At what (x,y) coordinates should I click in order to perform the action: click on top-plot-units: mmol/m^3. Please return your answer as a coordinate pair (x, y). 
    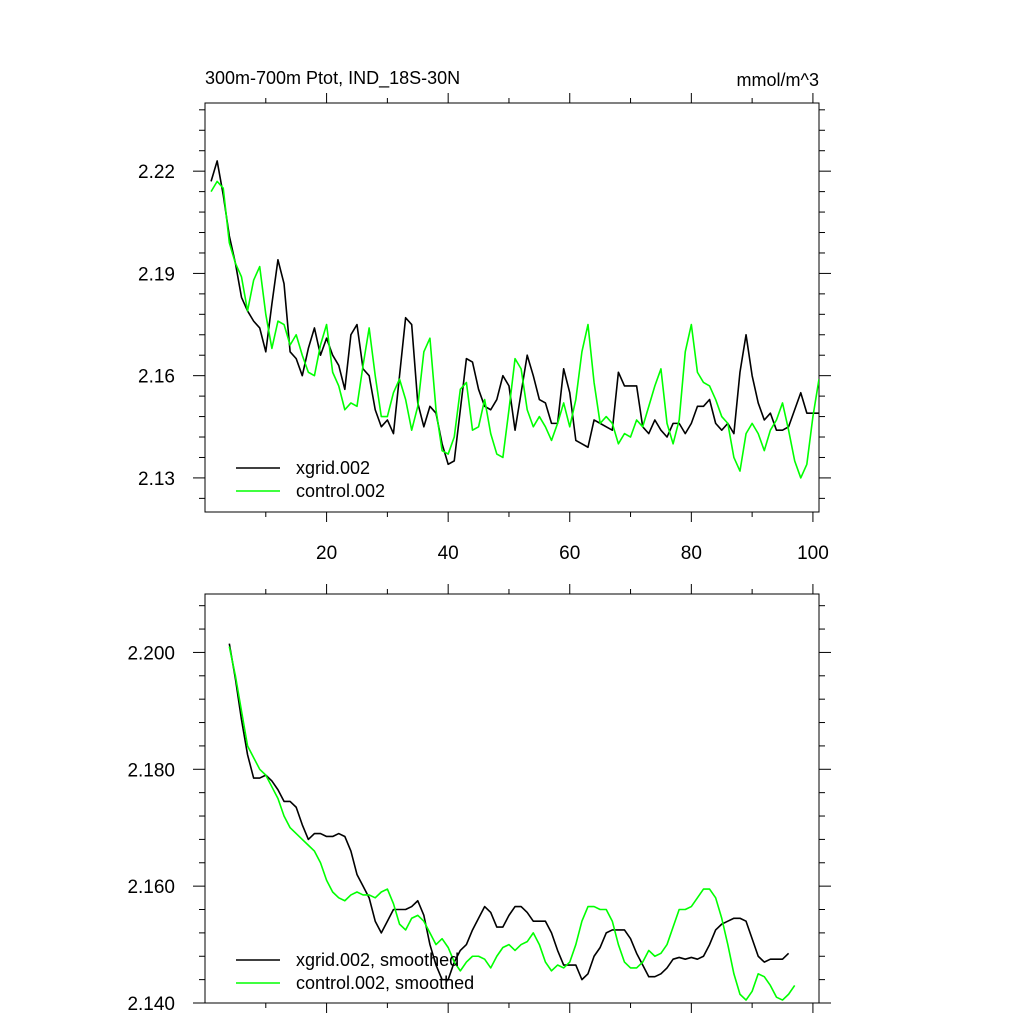
    Looking at the image, I should click on (778, 80).